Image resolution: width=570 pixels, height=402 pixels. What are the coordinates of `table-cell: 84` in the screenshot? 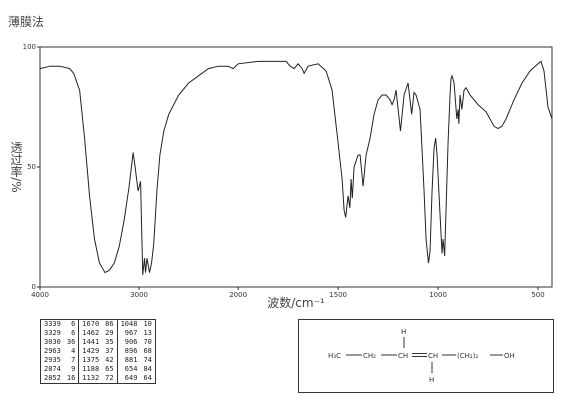 It's located at (147, 369).